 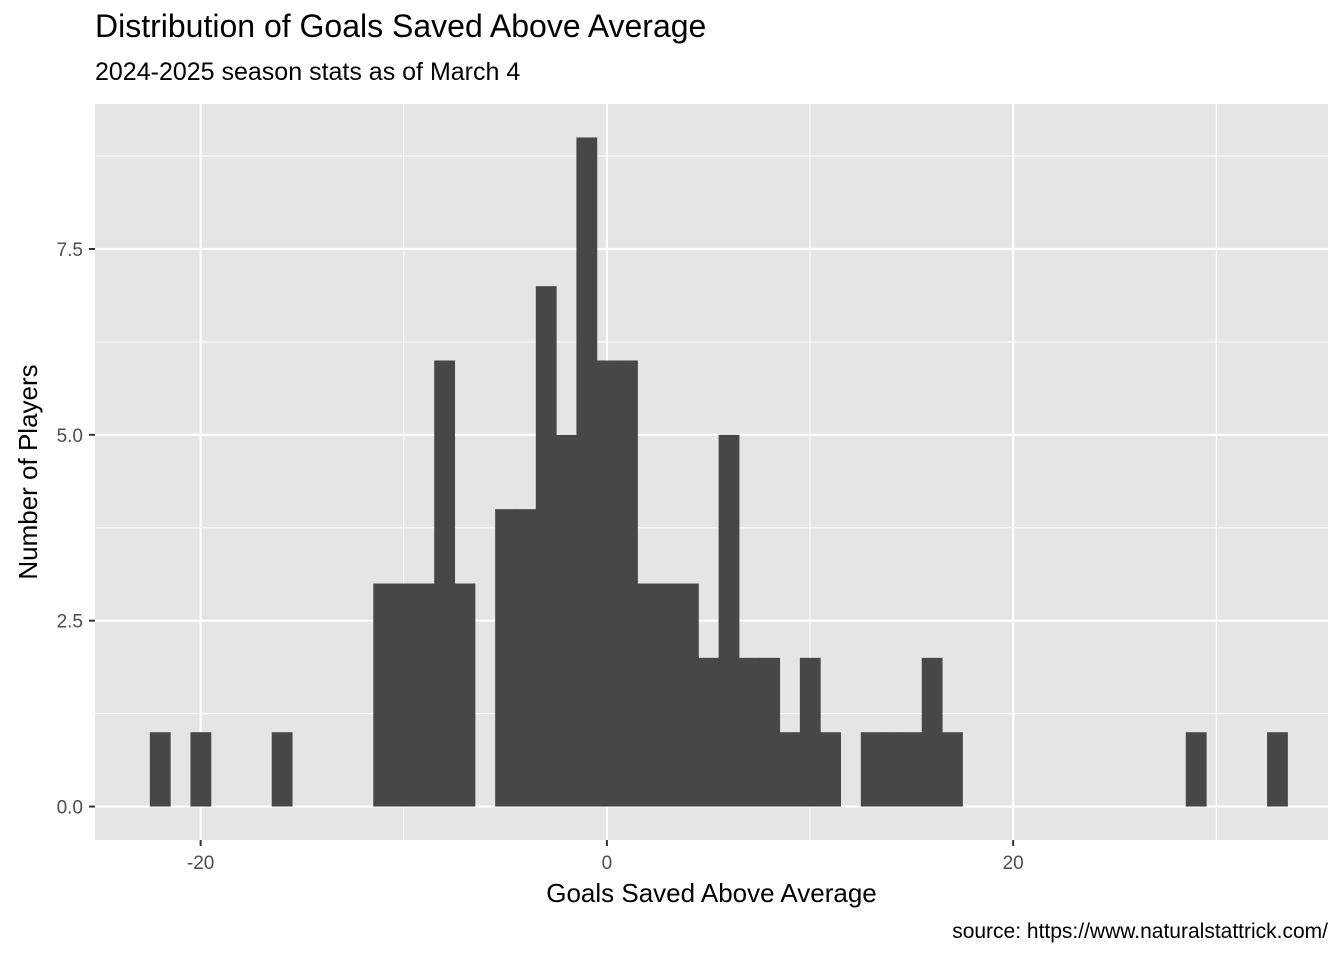 What do you see at coordinates (308, 72) in the screenshot?
I see `chart-subtitle: 2024-2025 season stats as of March 4` at bounding box center [308, 72].